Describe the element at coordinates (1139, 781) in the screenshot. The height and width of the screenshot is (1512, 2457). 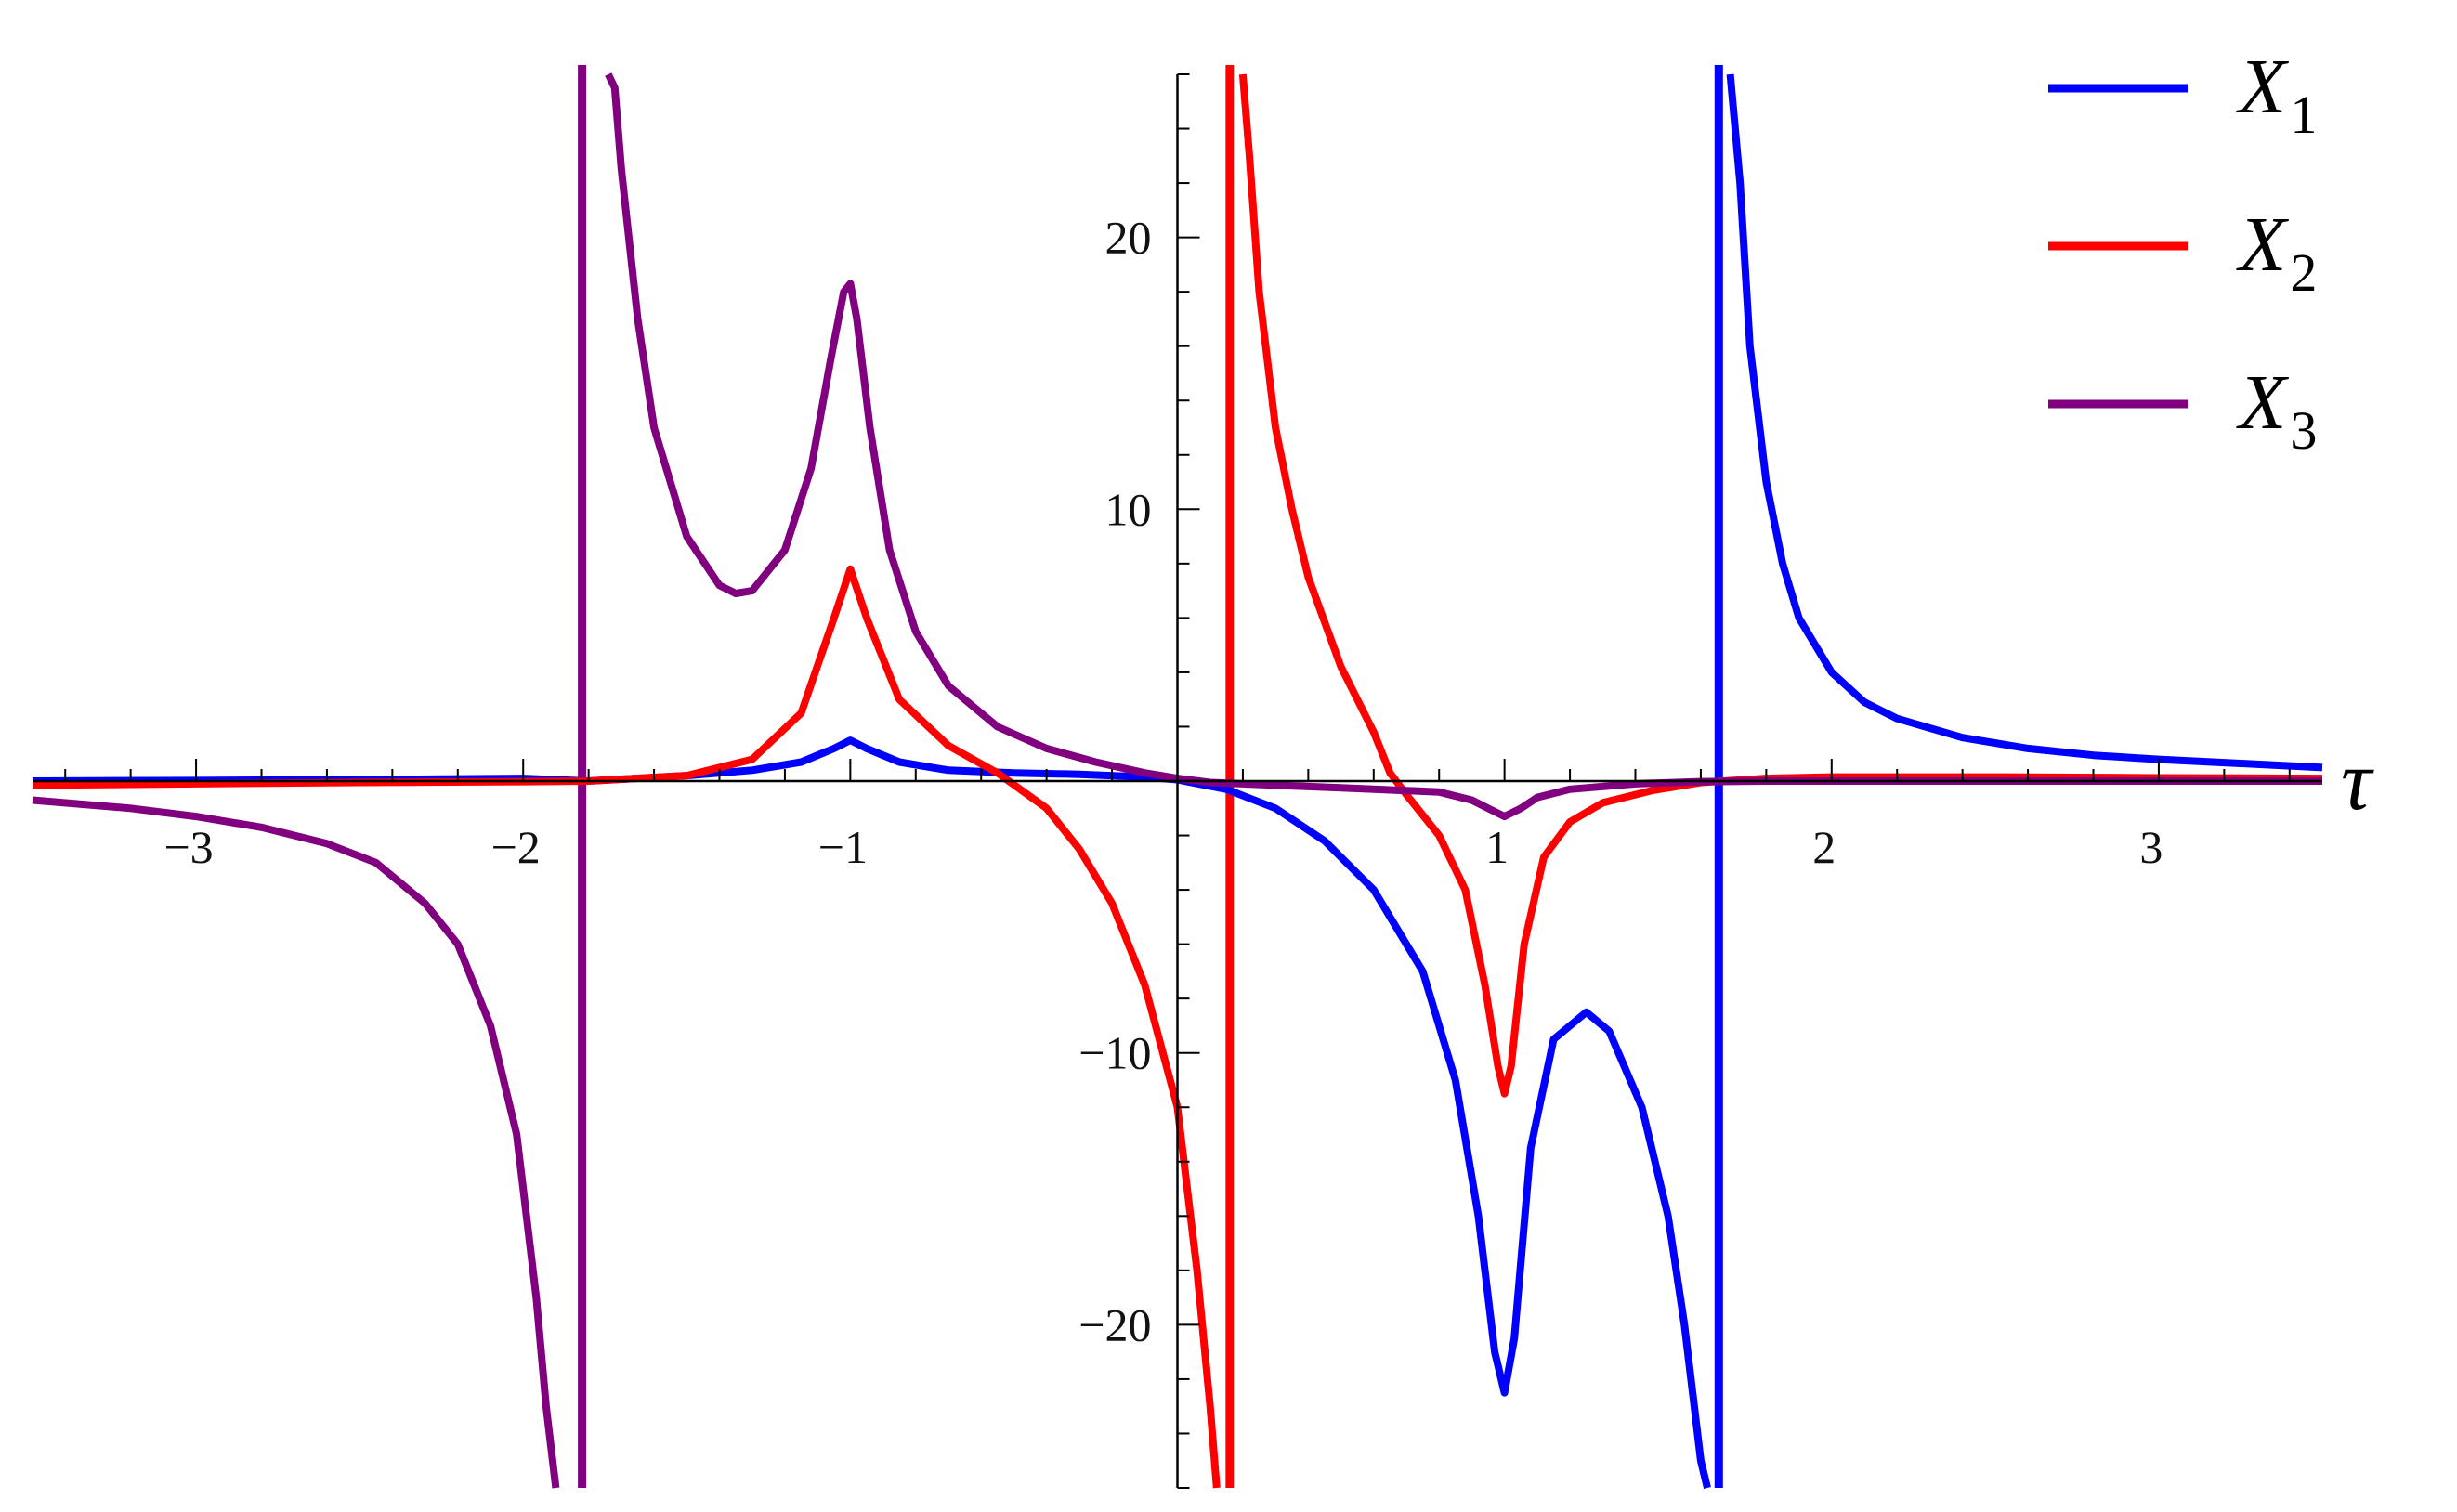
I see `y-axis-ticks: −20 −10 10 20` at that location.